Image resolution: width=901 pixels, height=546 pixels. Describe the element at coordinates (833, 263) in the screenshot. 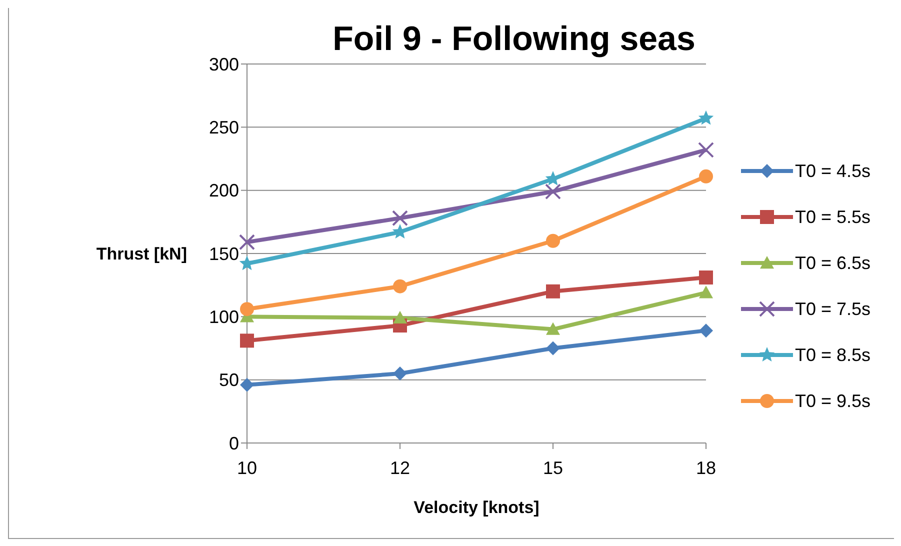

I see `legend-label: T0 = 6.5s` at that location.